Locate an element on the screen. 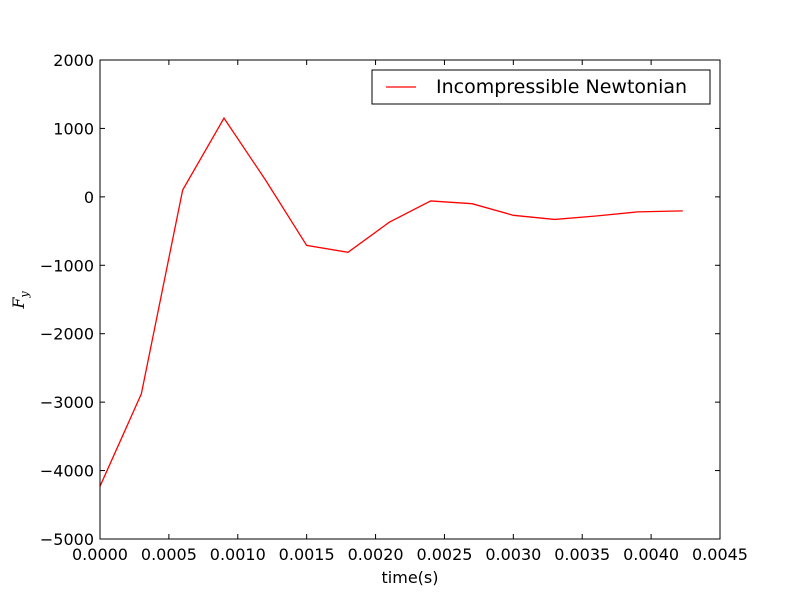 The image size is (800, 605). x-tick-label: 0.0015 is located at coordinates (307, 554).